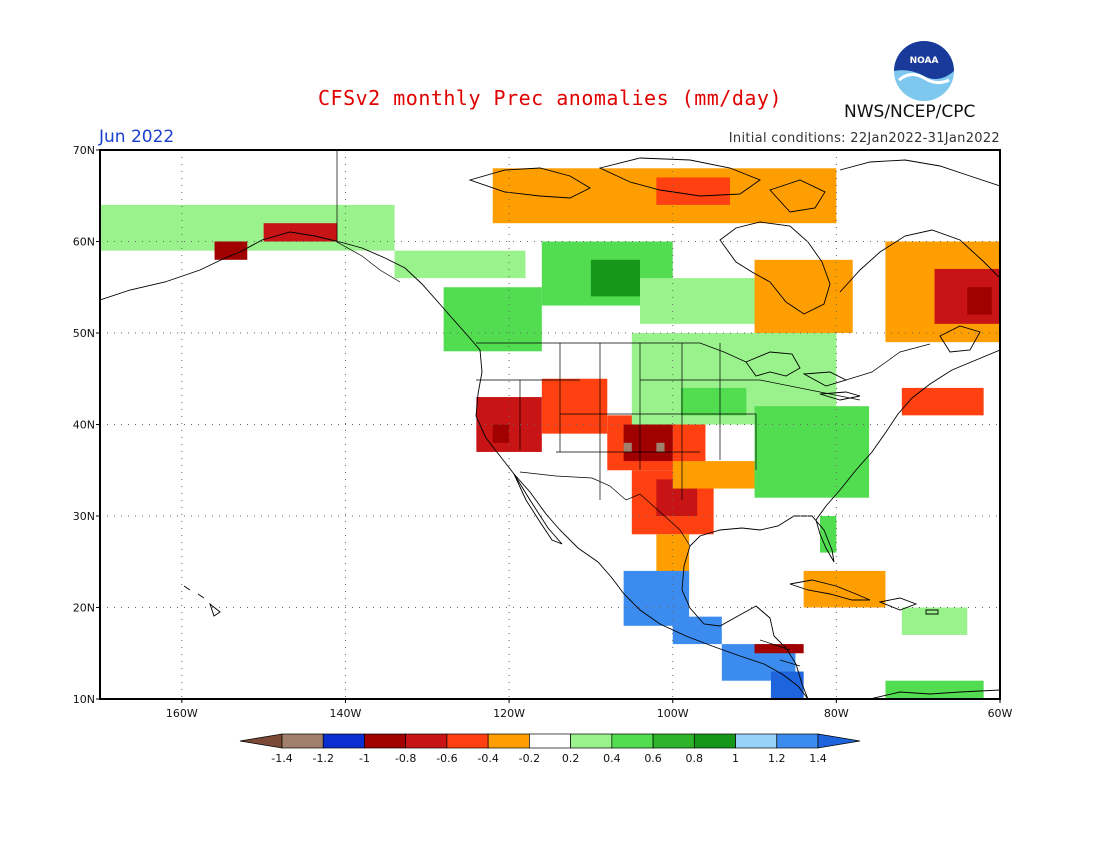 The width and height of the screenshot is (1100, 850). Describe the element at coordinates (830, 590) in the screenshot. I see `cuba` at that location.